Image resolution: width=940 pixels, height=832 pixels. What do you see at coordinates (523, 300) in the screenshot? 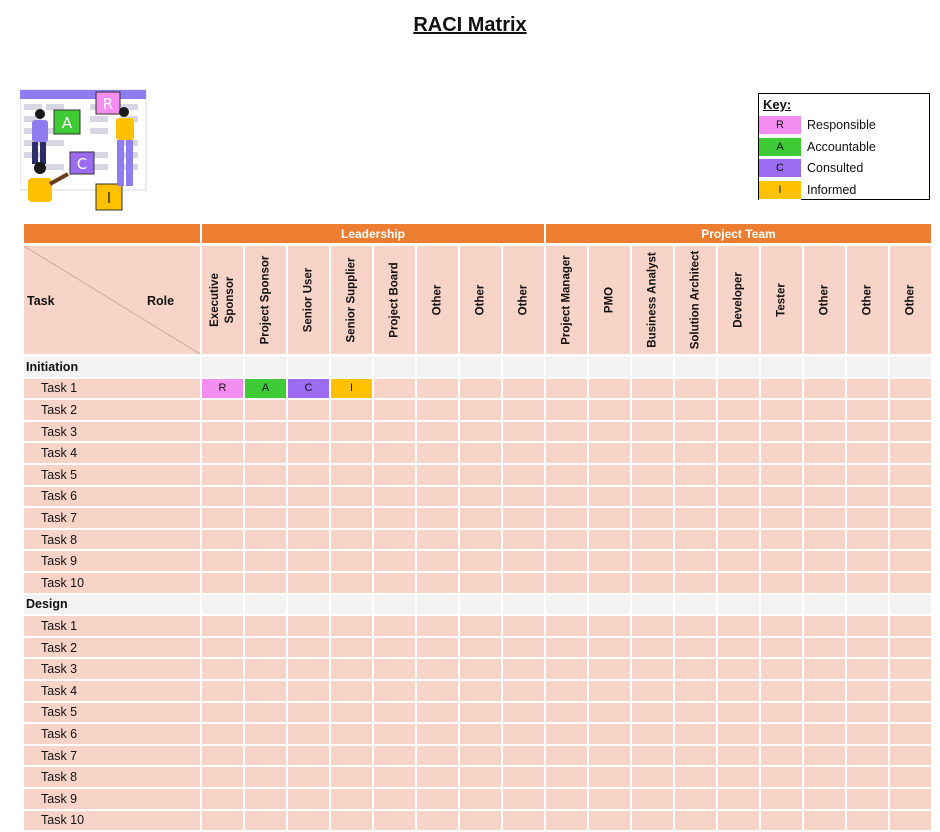
I see `role-header-8: Other` at bounding box center [523, 300].